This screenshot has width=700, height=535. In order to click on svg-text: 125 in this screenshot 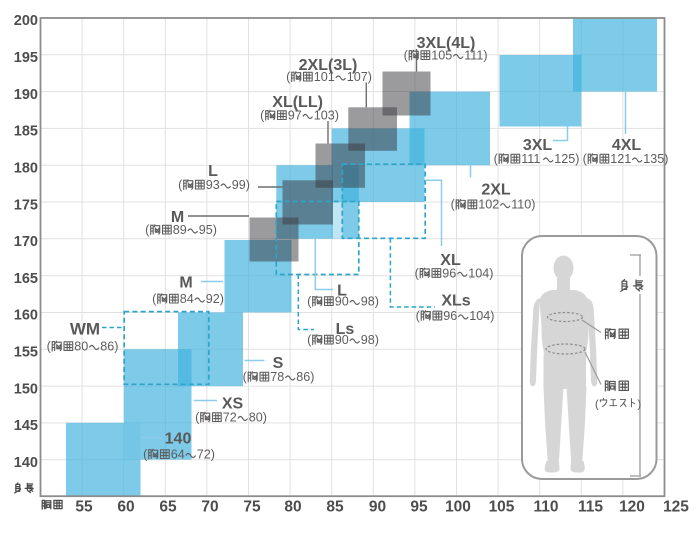, I will do `click(676, 506)`.